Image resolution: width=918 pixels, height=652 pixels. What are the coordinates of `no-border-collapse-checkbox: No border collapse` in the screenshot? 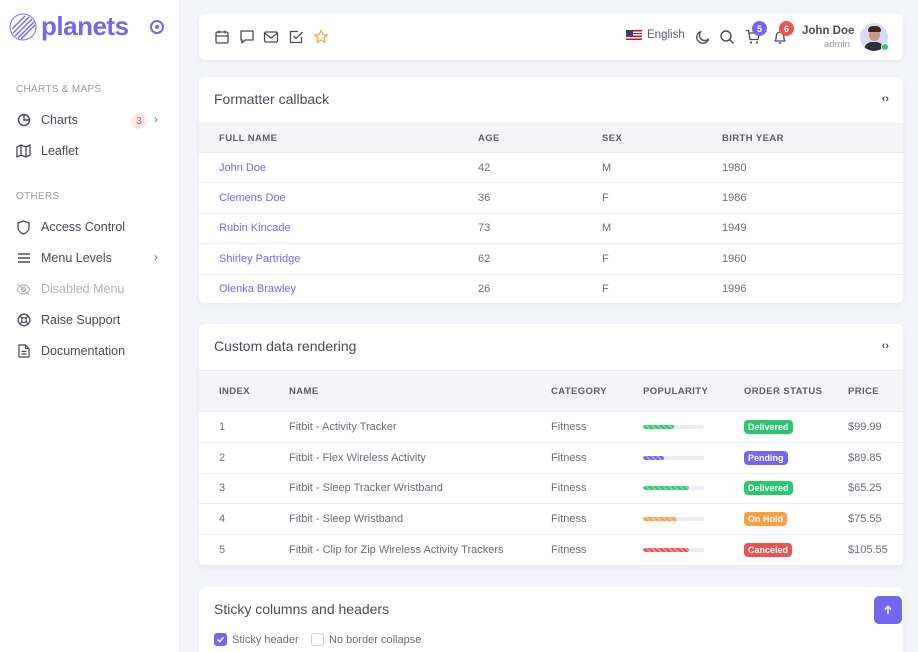 It's located at (366, 639).